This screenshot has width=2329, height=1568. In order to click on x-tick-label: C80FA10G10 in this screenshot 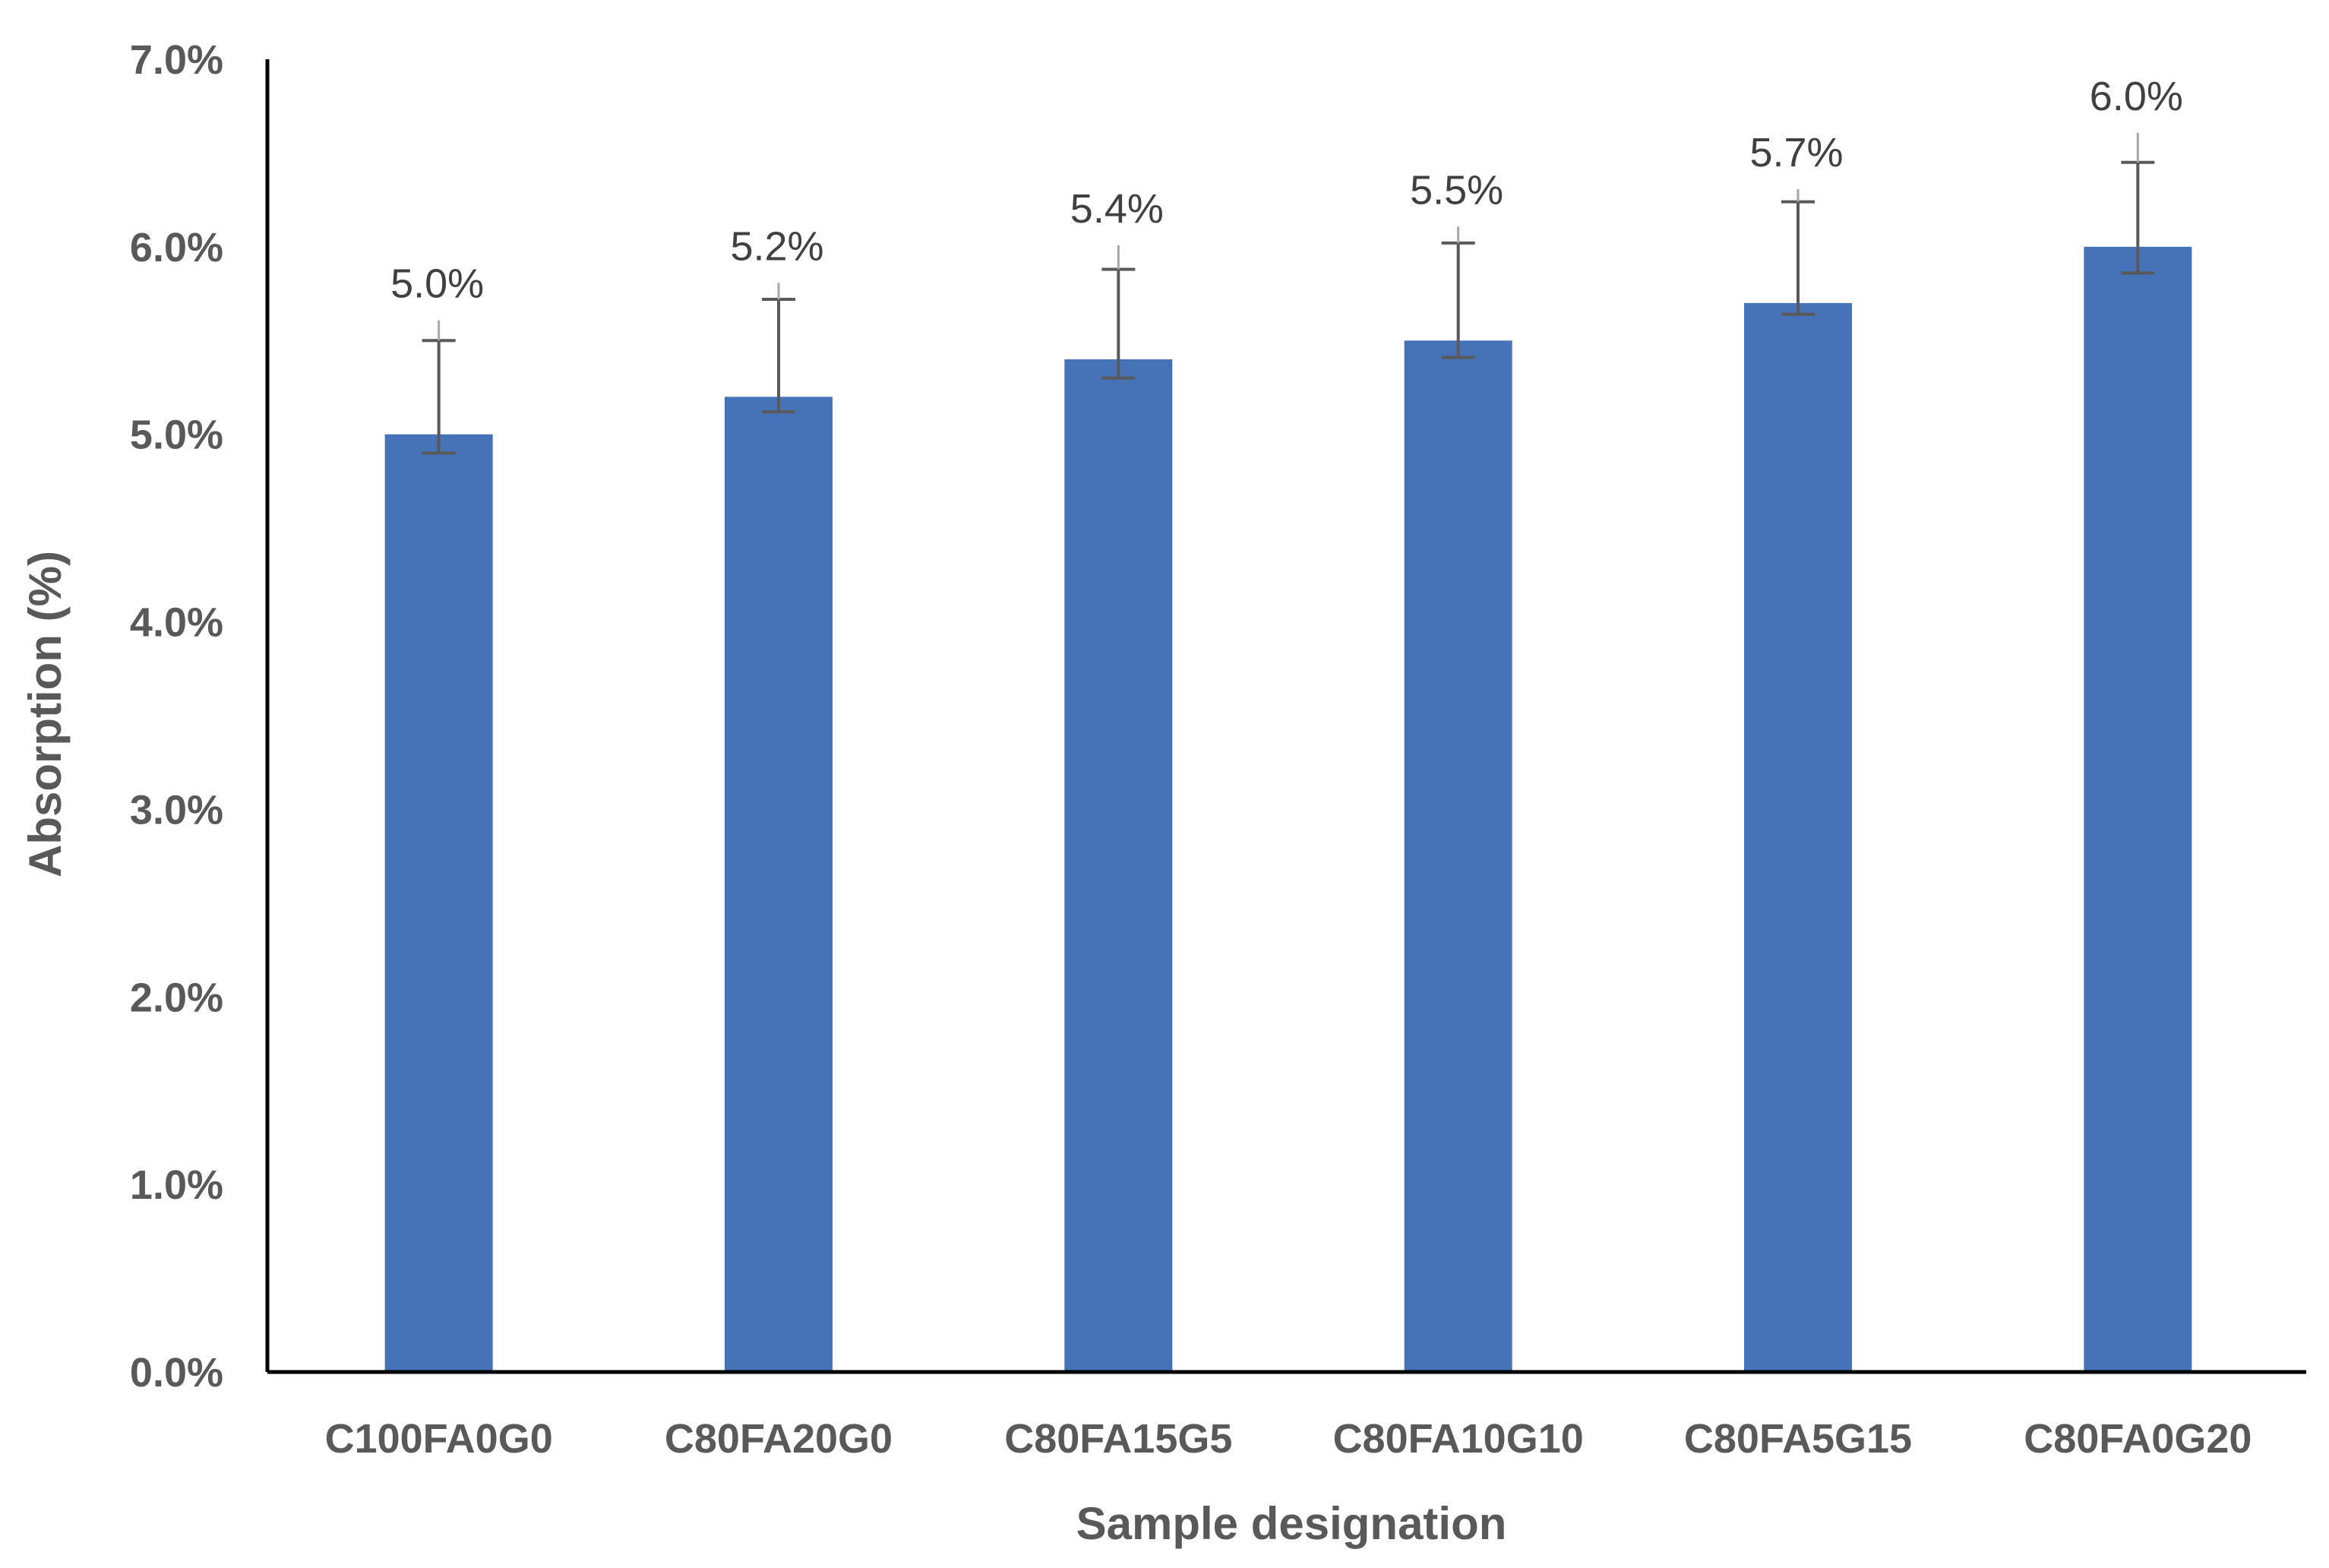, I will do `click(1458, 1439)`.